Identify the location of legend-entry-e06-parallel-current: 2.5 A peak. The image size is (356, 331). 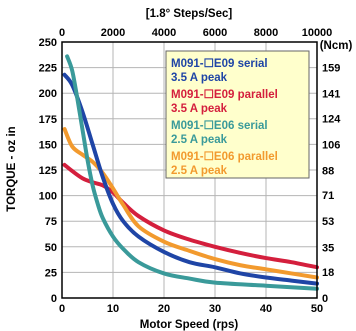
(199, 171).